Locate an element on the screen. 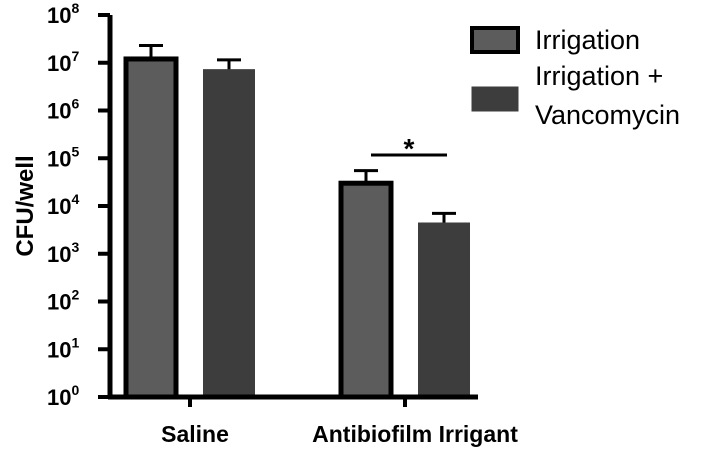 The height and width of the screenshot is (452, 707). y-tick-label: 10⁷ is located at coordinates (63, 62).